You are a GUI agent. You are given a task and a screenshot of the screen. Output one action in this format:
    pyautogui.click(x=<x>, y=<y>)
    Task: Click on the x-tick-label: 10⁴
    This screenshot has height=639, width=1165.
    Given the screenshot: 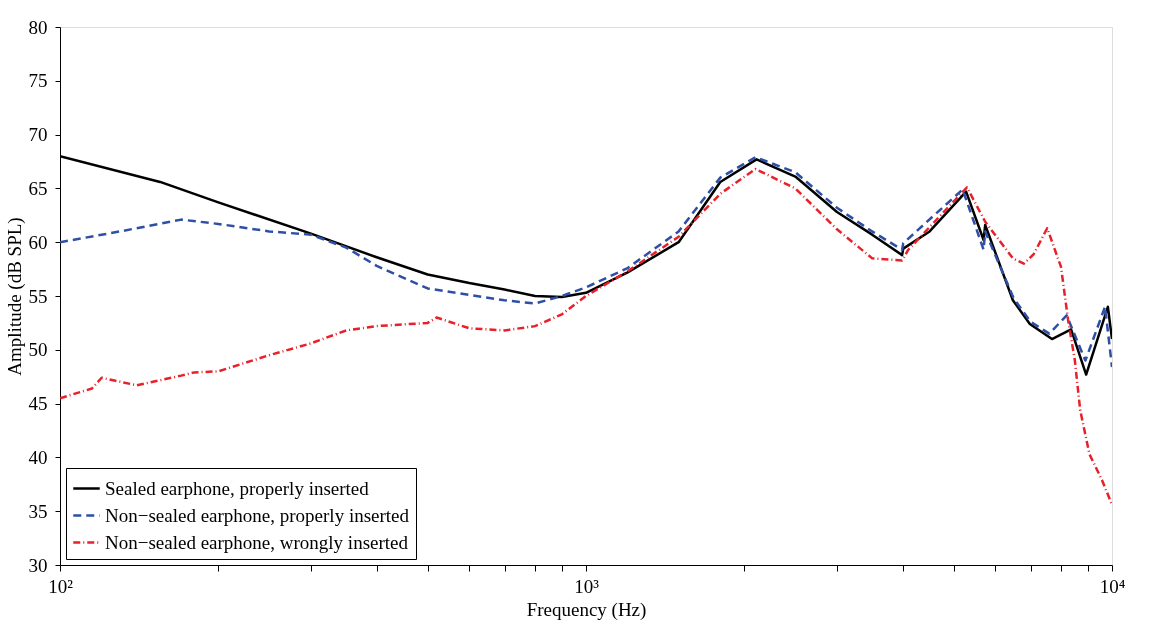 What is the action you would take?
    pyautogui.click(x=1112, y=586)
    